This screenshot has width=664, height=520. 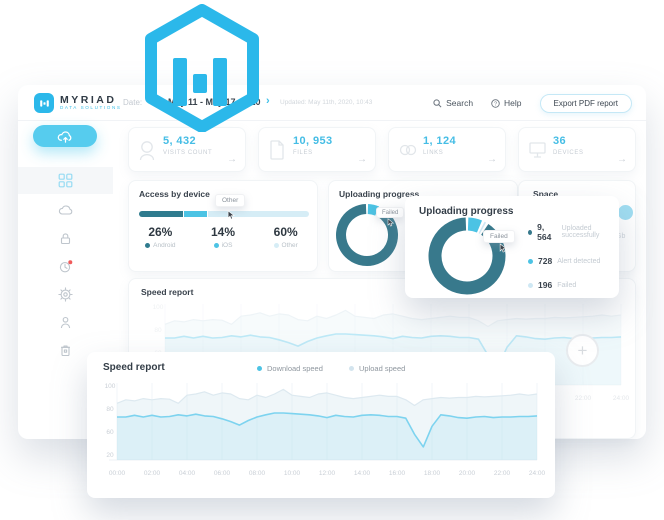 I want to click on myriad-hexagon-logo, so click(x=202, y=68).